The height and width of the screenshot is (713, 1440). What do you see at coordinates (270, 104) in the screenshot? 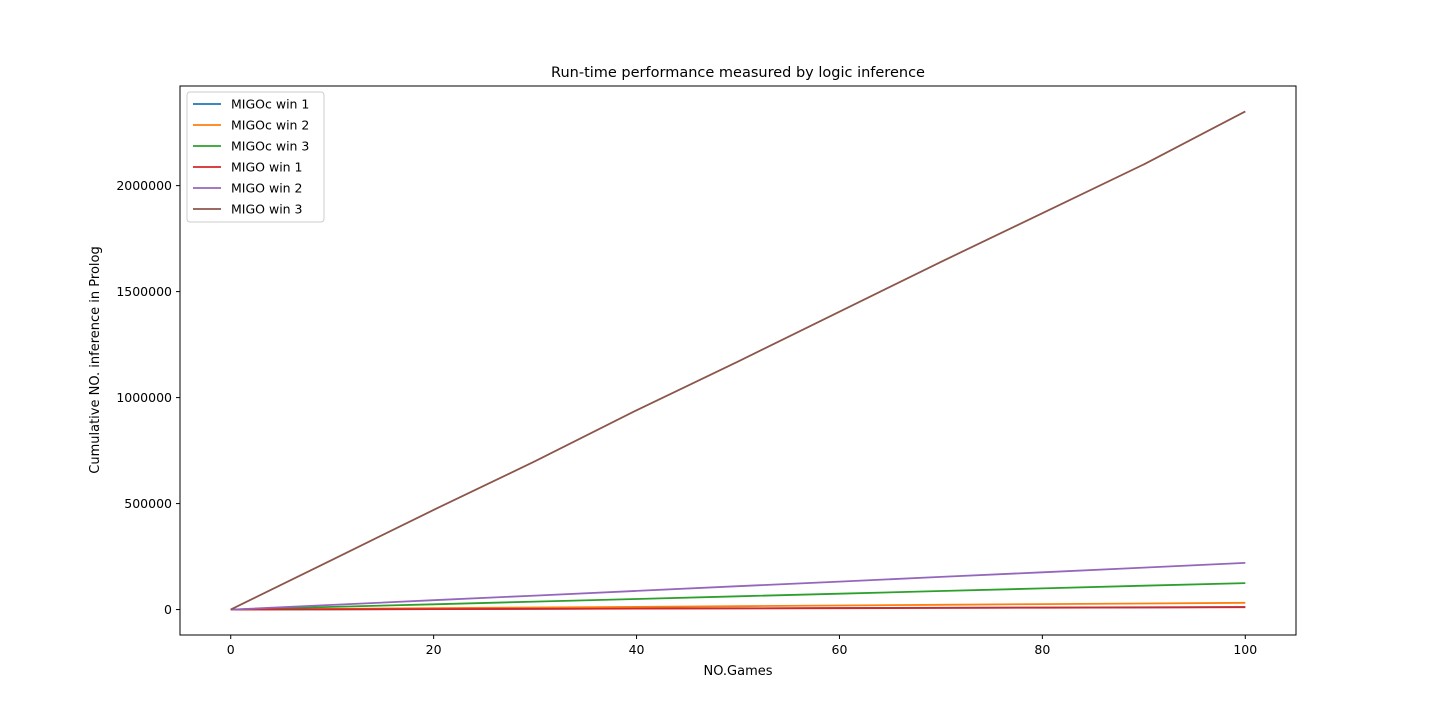
I see `legend-label: MIGOc win 1` at bounding box center [270, 104].